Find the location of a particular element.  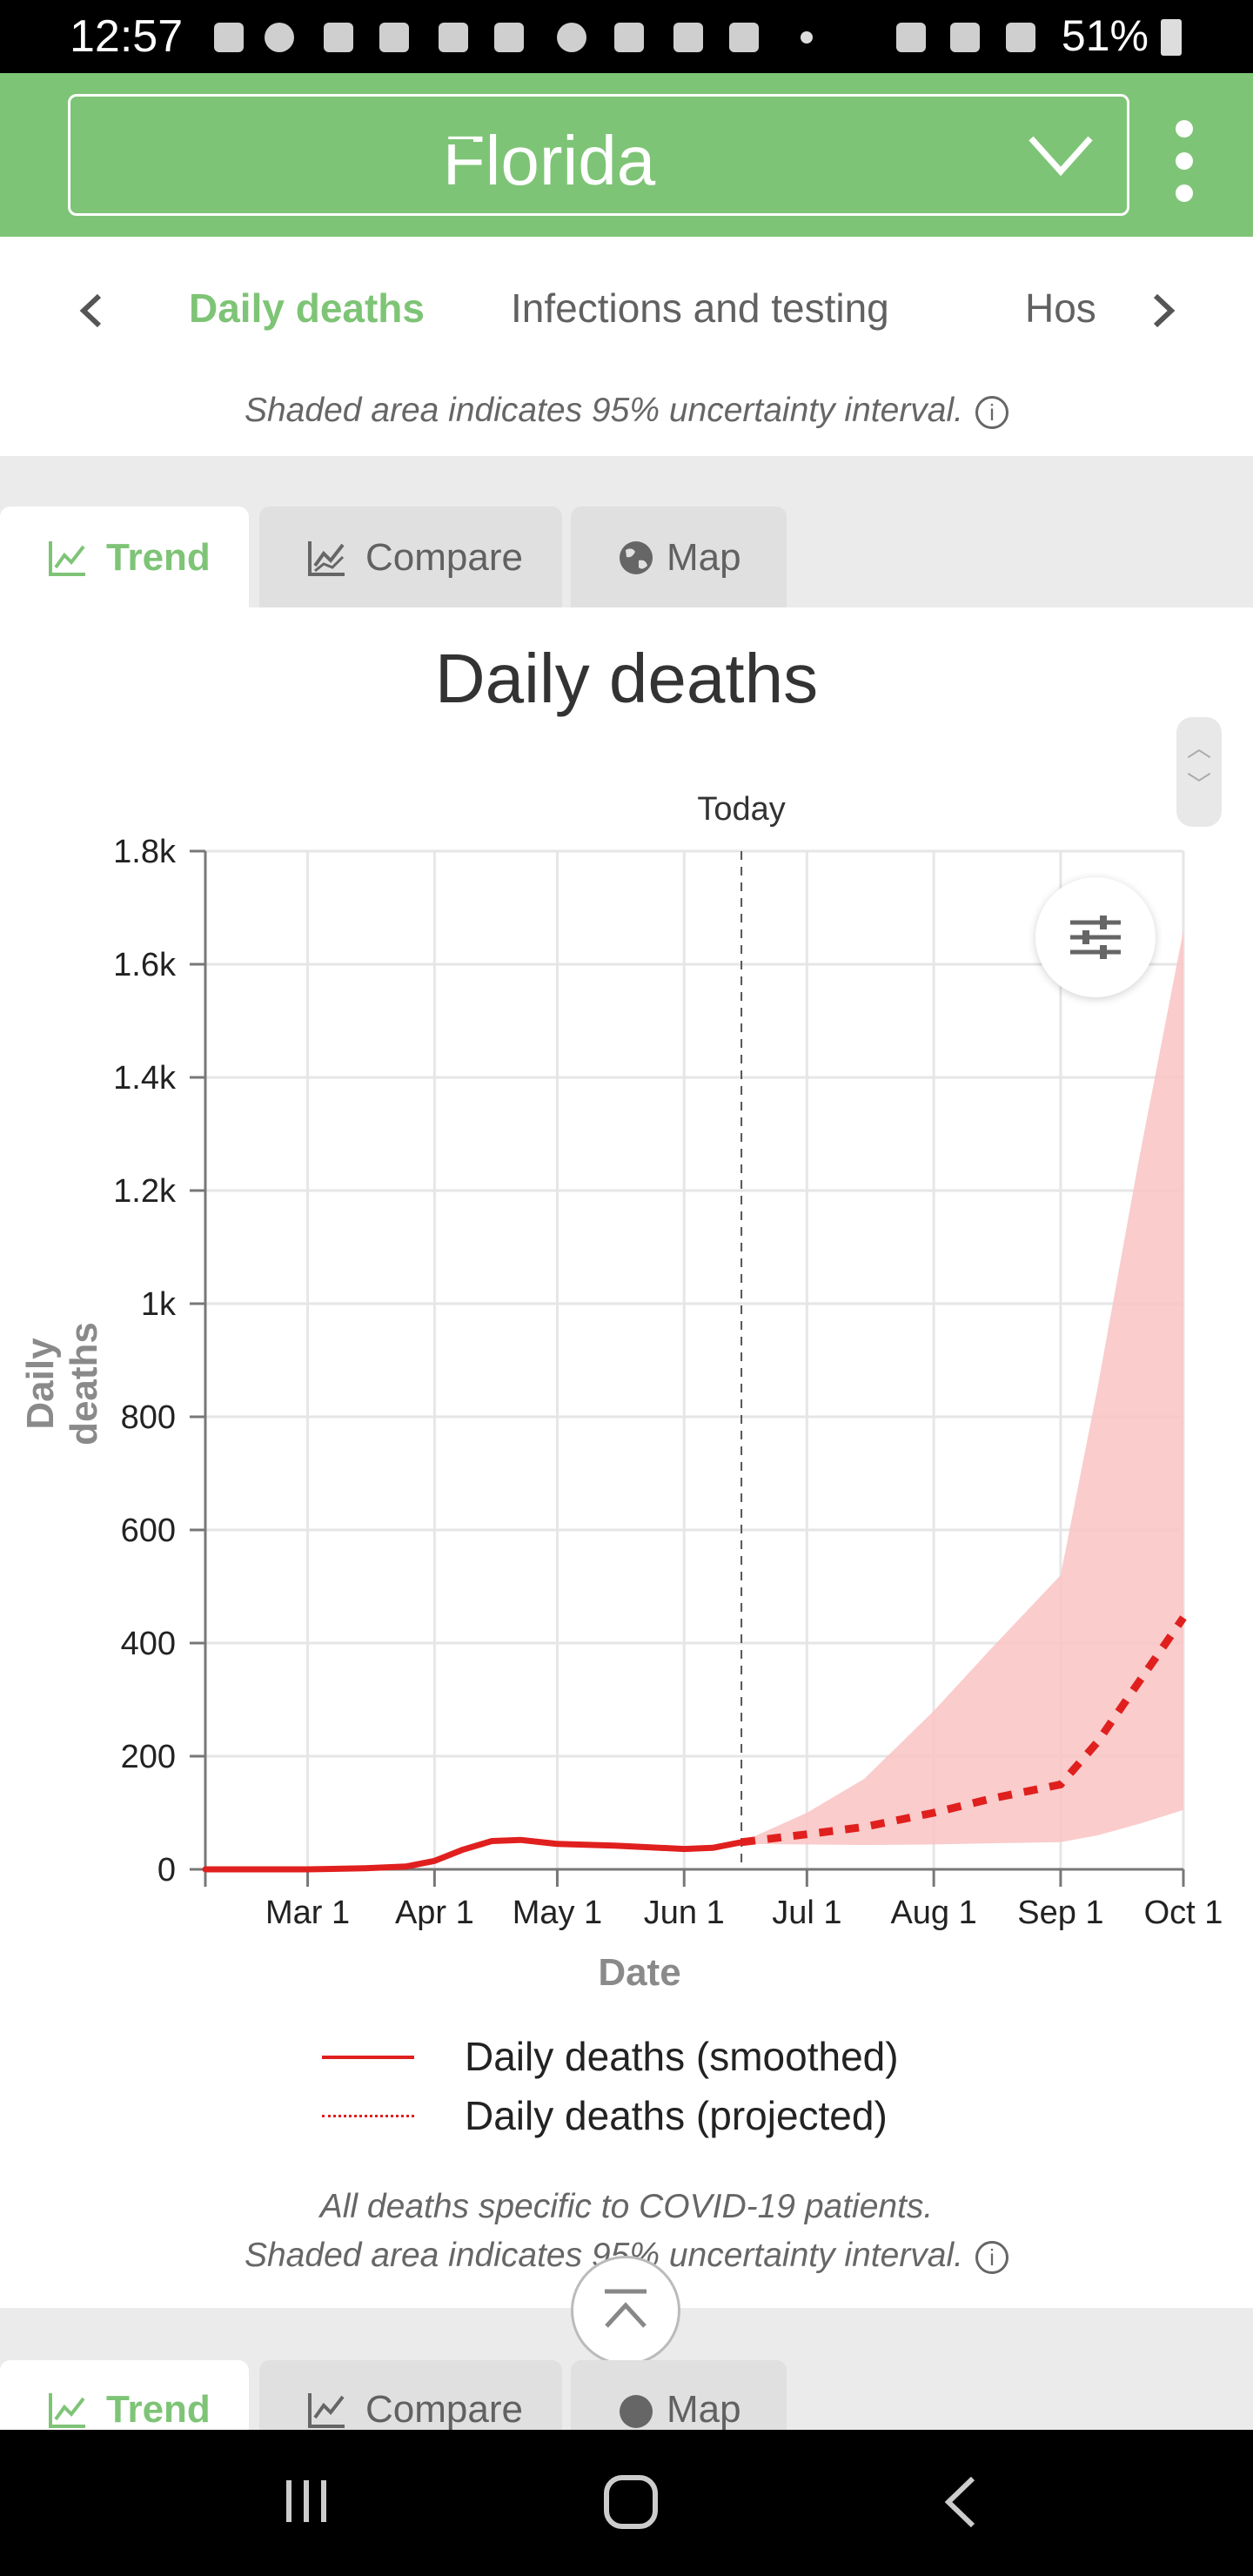

x-tick-label: Aug 1 is located at coordinates (933, 1913).